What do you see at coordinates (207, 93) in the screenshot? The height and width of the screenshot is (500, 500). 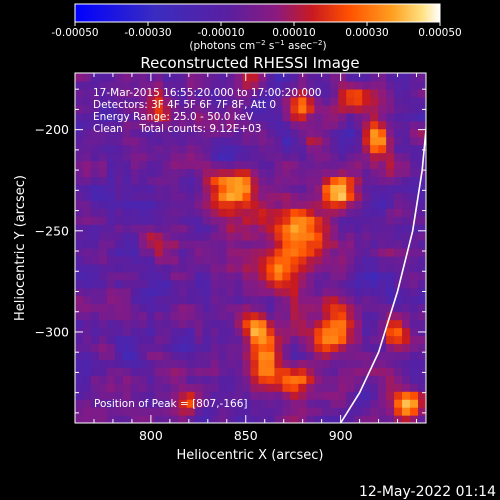 I see `annotation-time-range: 17-Mar-2015 16:55:20.000 to 17:00:20.000` at bounding box center [207, 93].